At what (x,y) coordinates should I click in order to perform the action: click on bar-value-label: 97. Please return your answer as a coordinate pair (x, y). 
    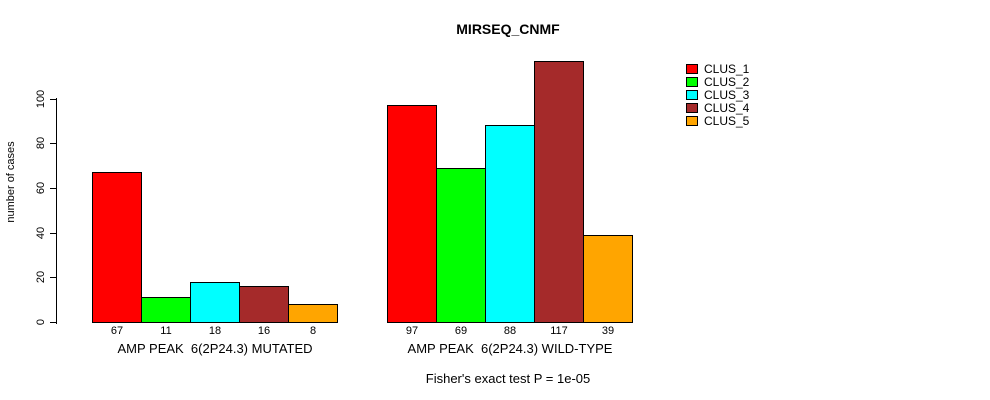
    Looking at the image, I should click on (412, 331).